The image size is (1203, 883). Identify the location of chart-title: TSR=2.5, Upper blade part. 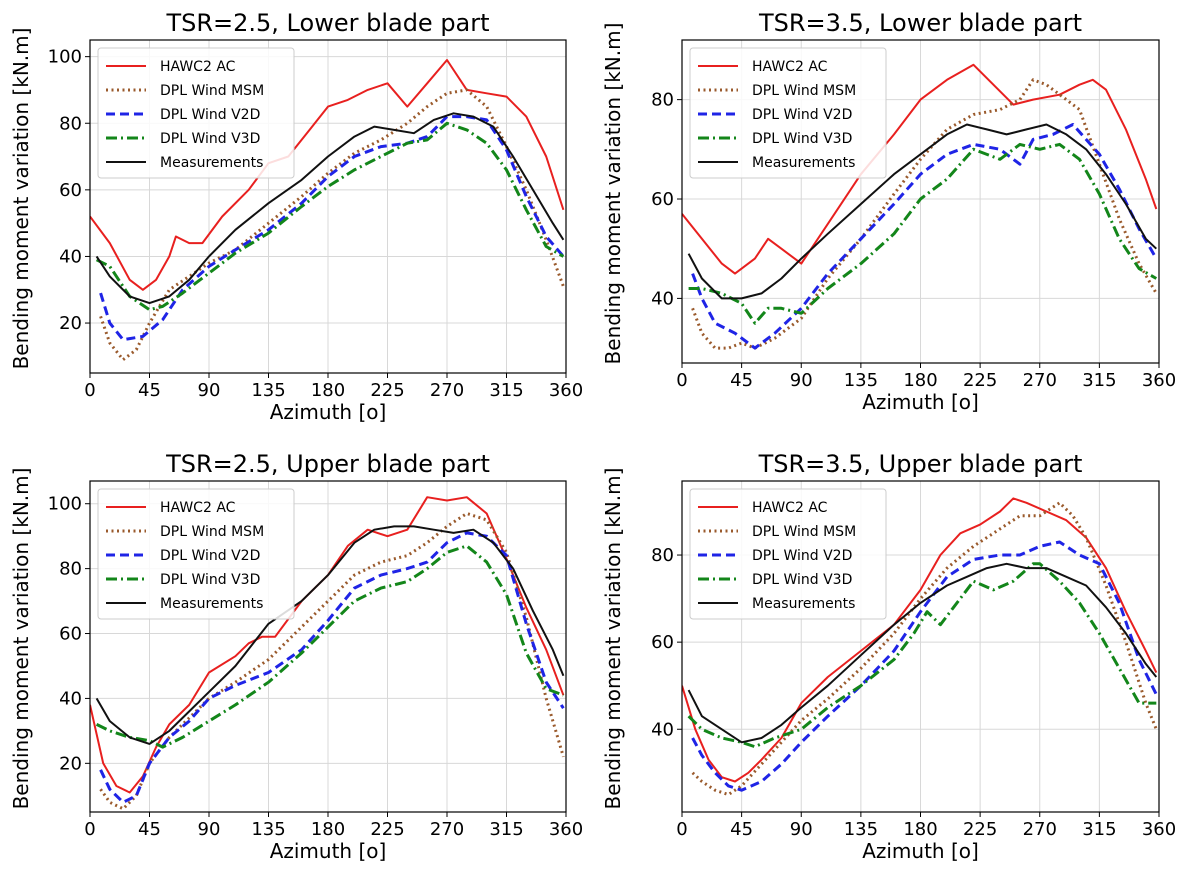
(327, 464).